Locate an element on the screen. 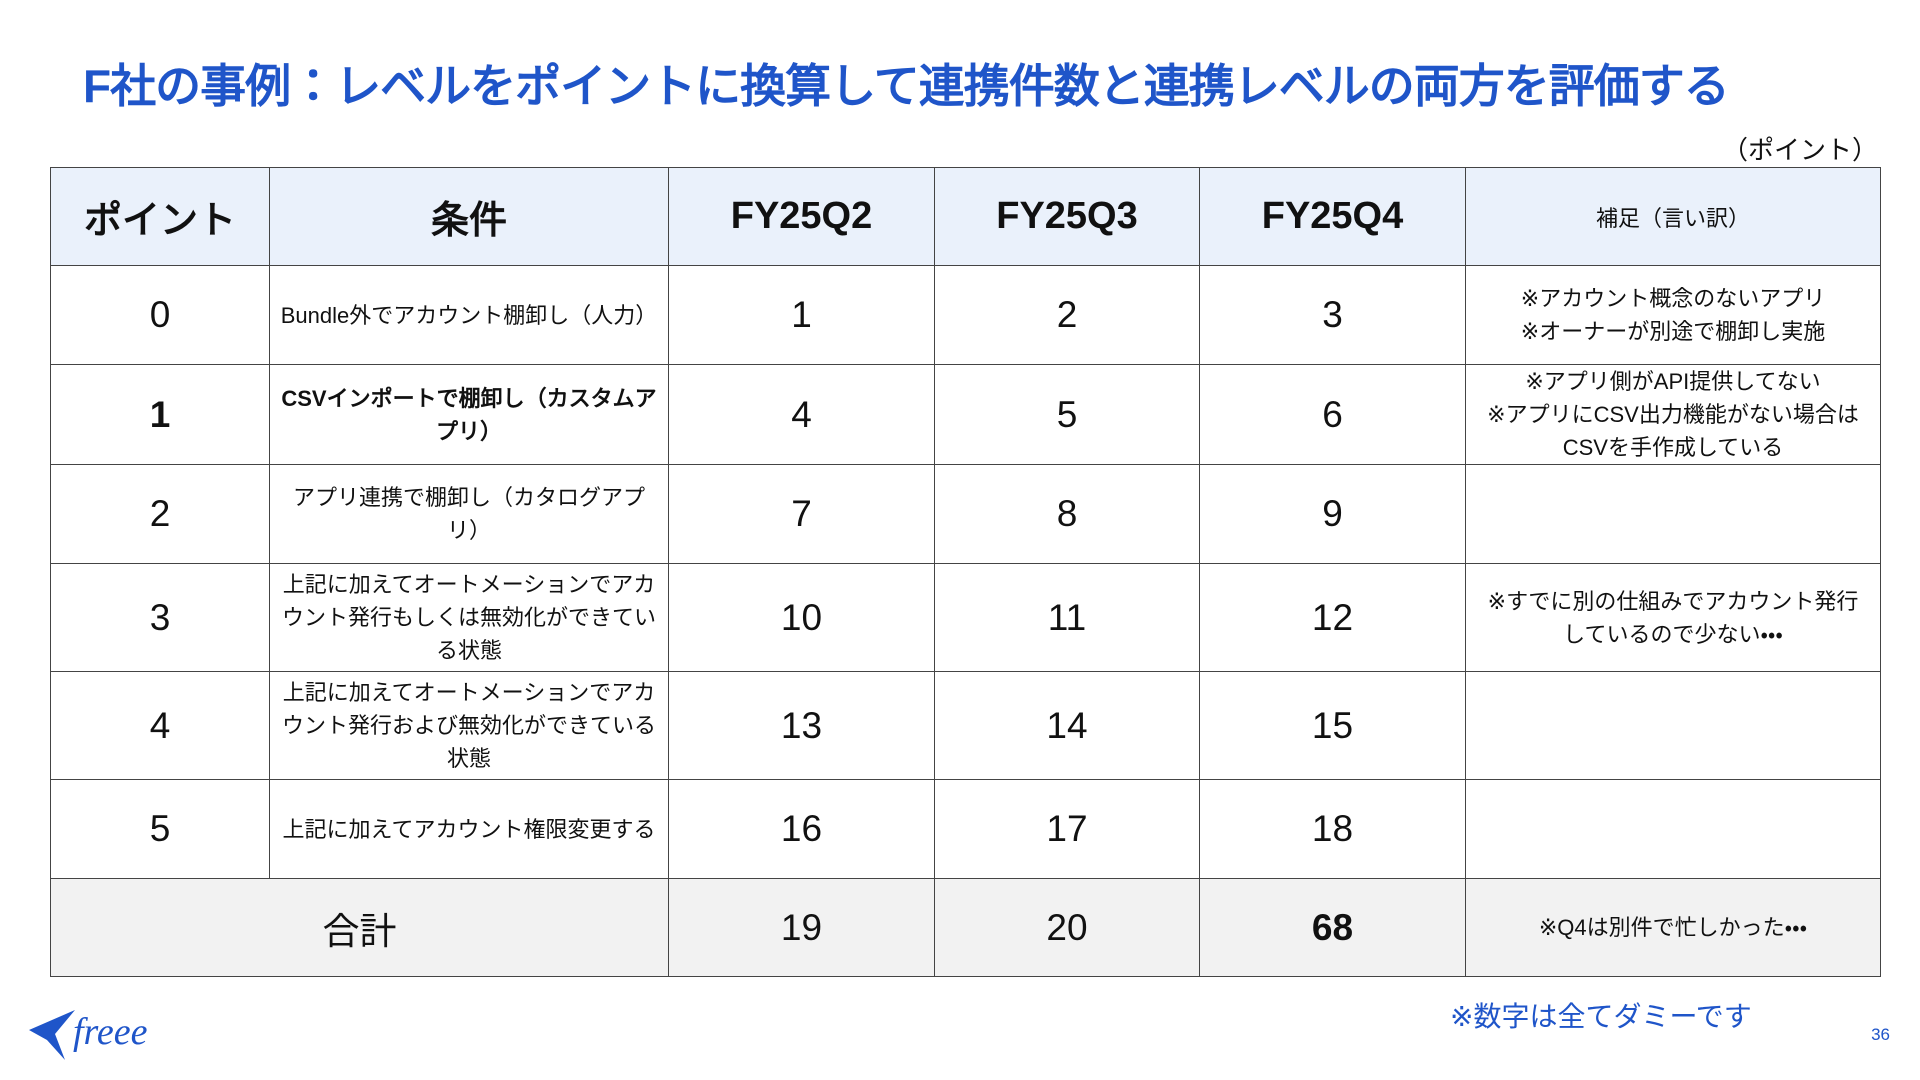 The image size is (1920, 1080). logo: freee is located at coordinates (88, 1035).